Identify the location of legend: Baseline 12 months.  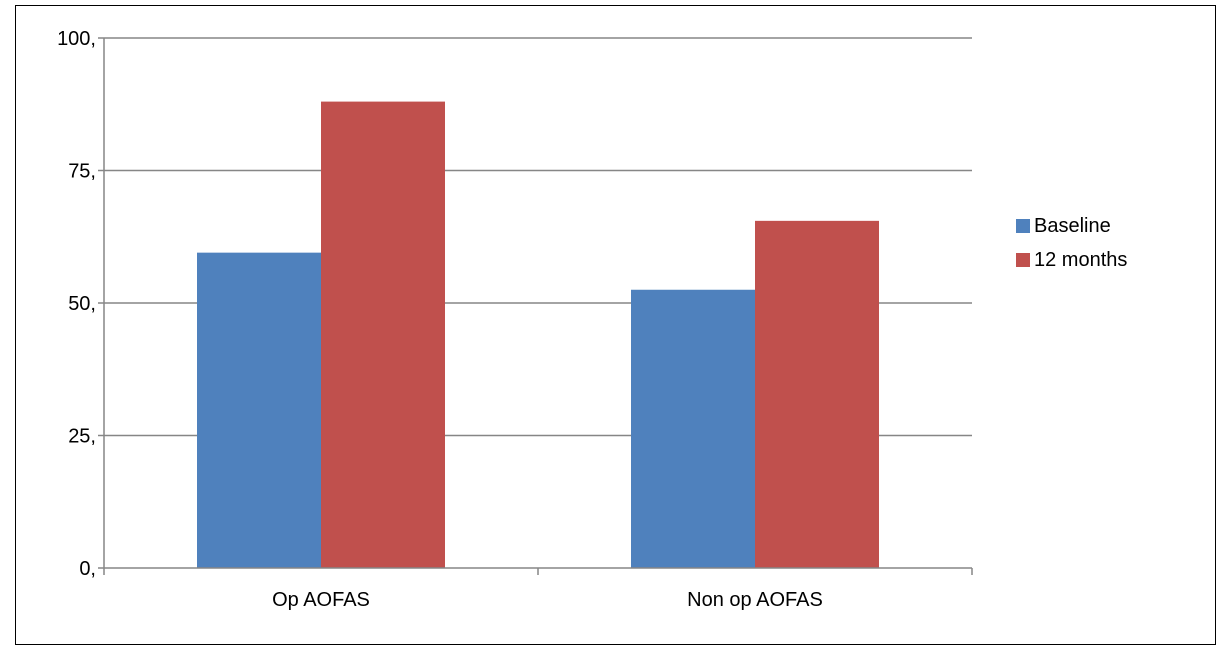
(1071, 243).